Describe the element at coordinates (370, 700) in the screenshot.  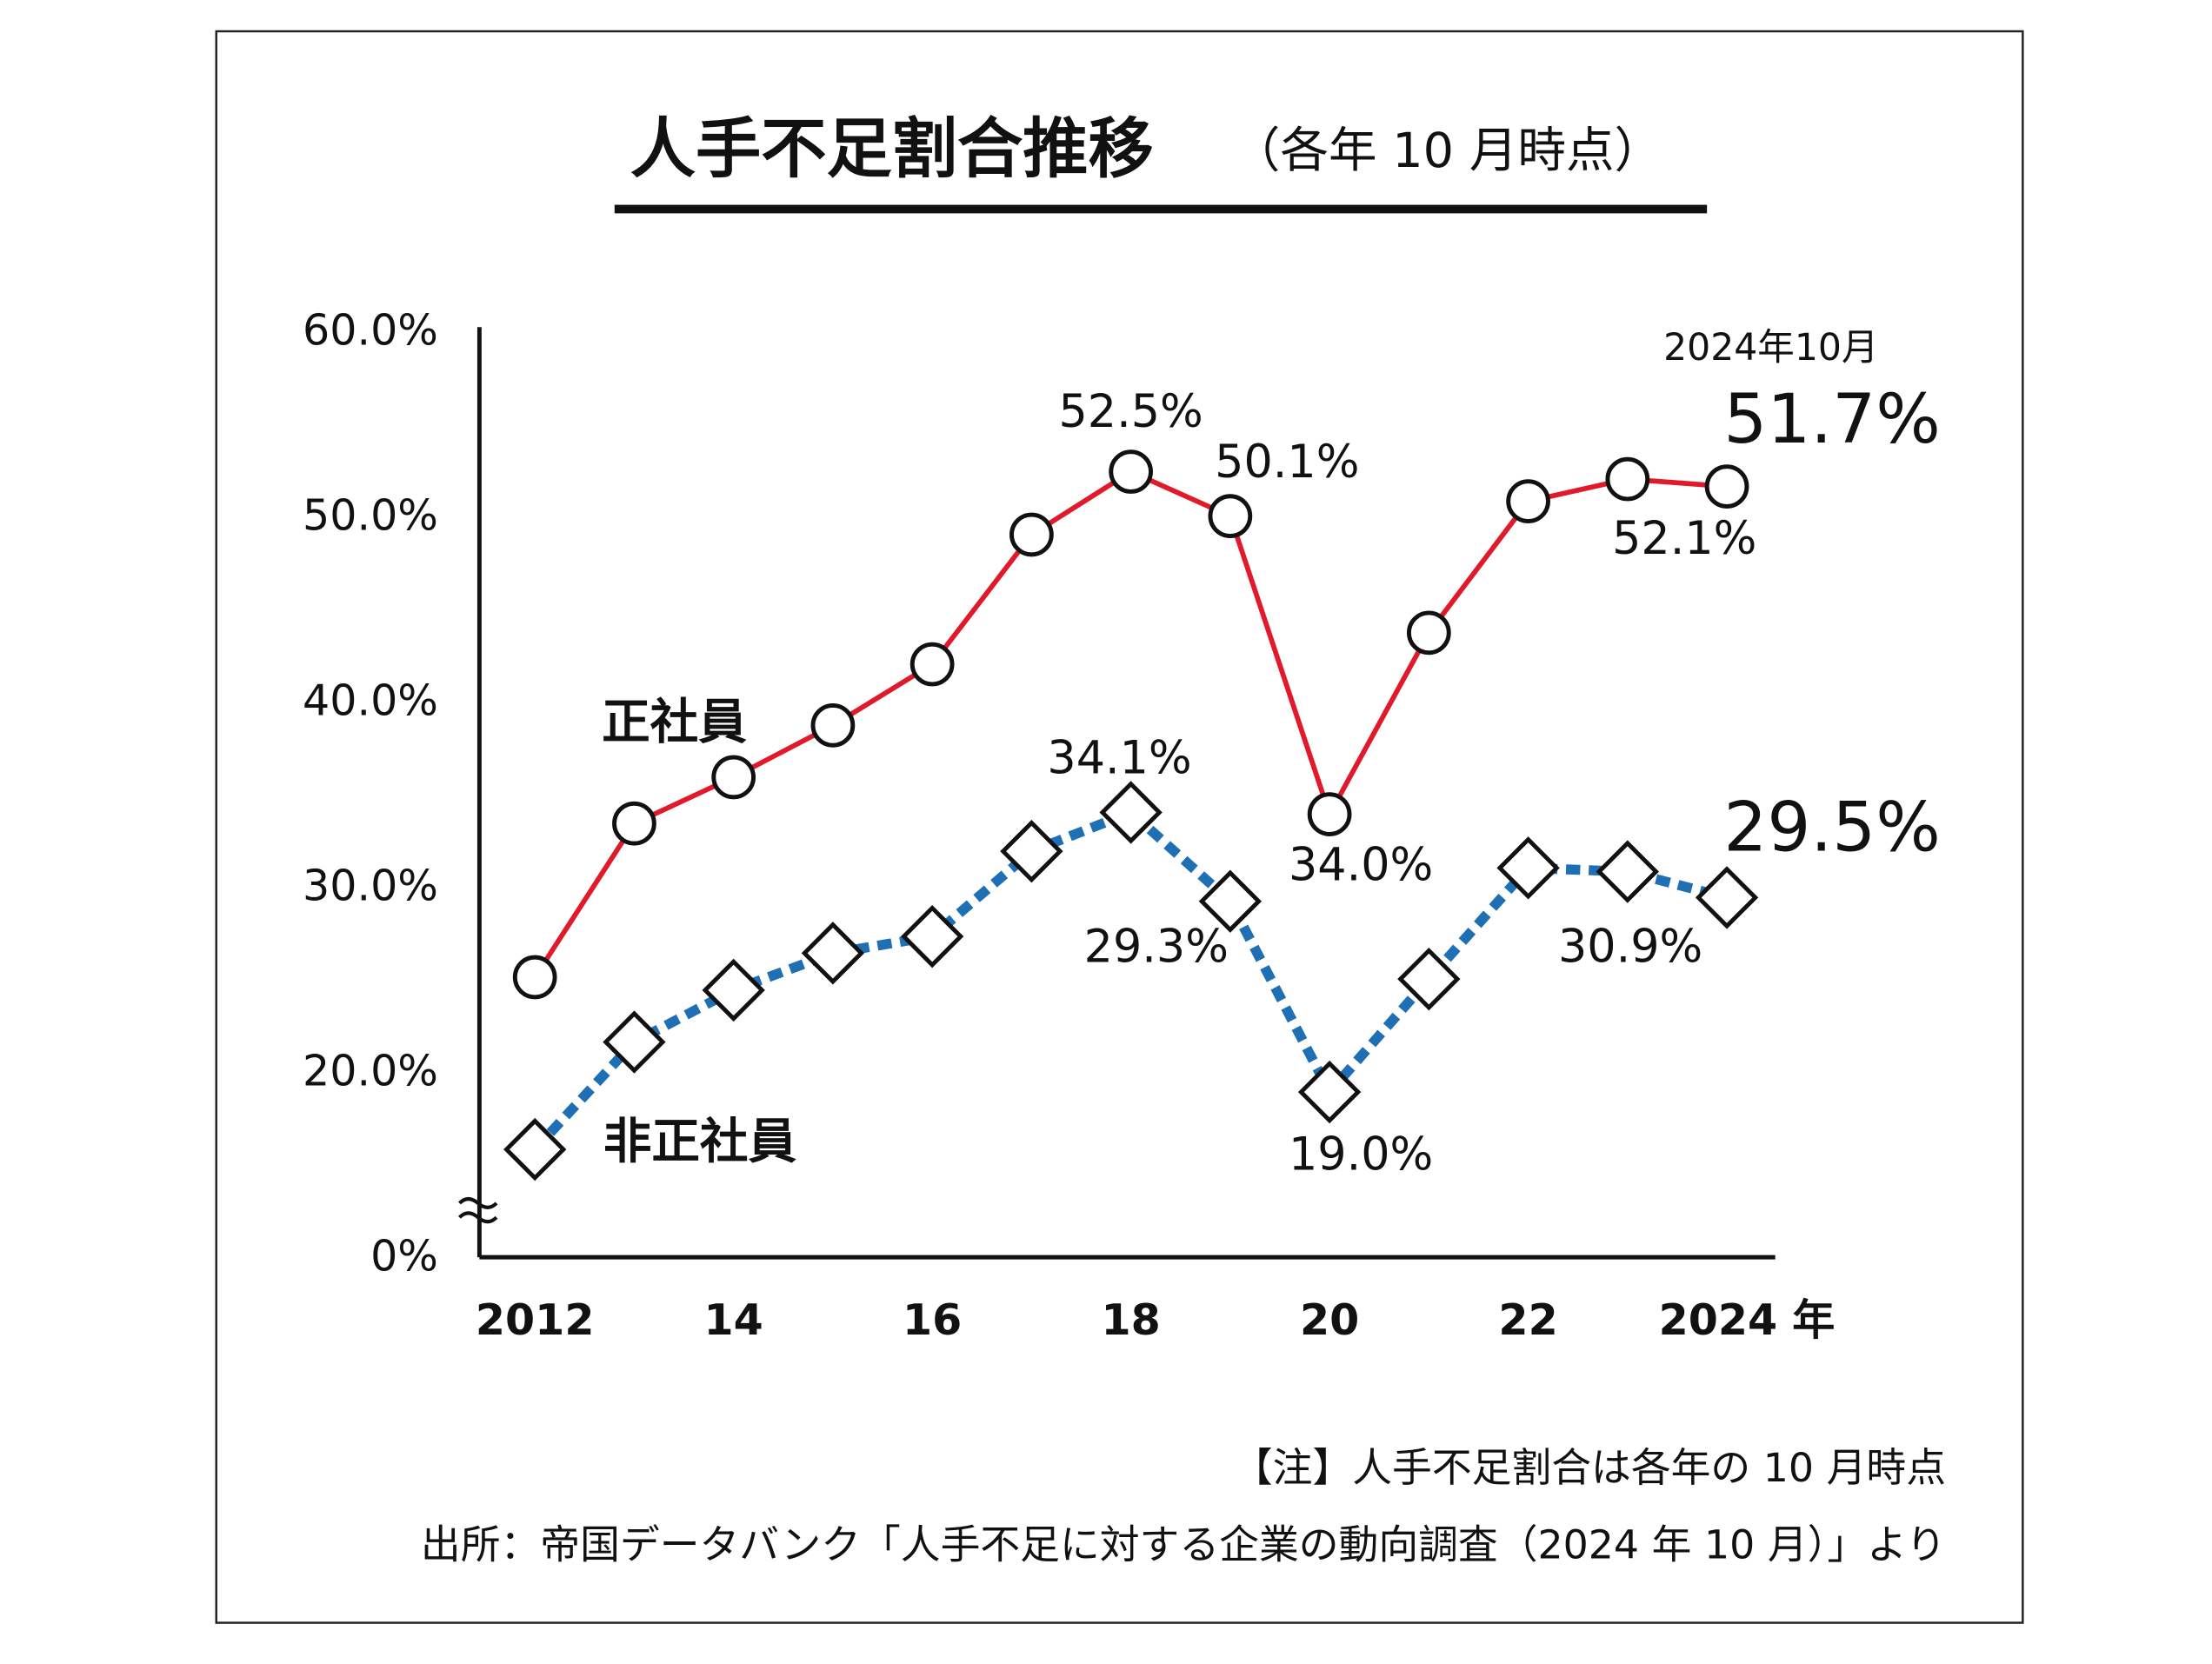
I see `y-tick-label: 40.0%` at that location.